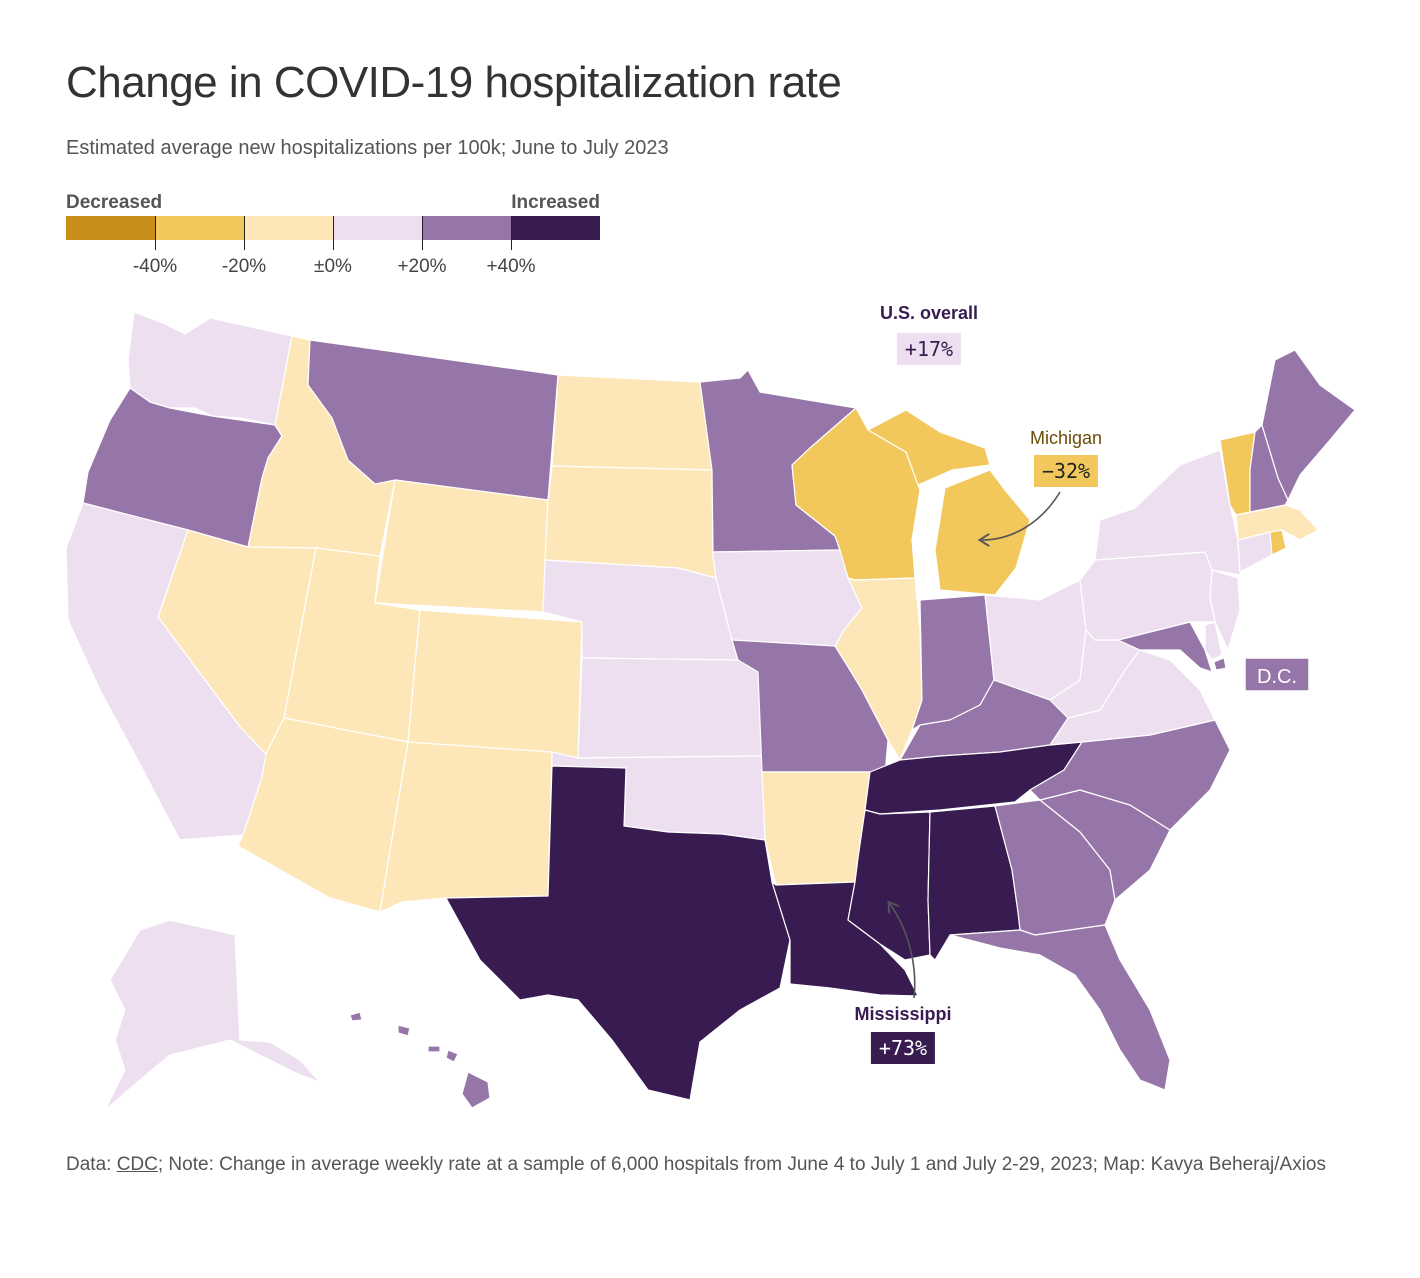 The width and height of the screenshot is (1420, 1278). What do you see at coordinates (1066, 438) in the screenshot?
I see `michigan-callout-title: Michigan` at bounding box center [1066, 438].